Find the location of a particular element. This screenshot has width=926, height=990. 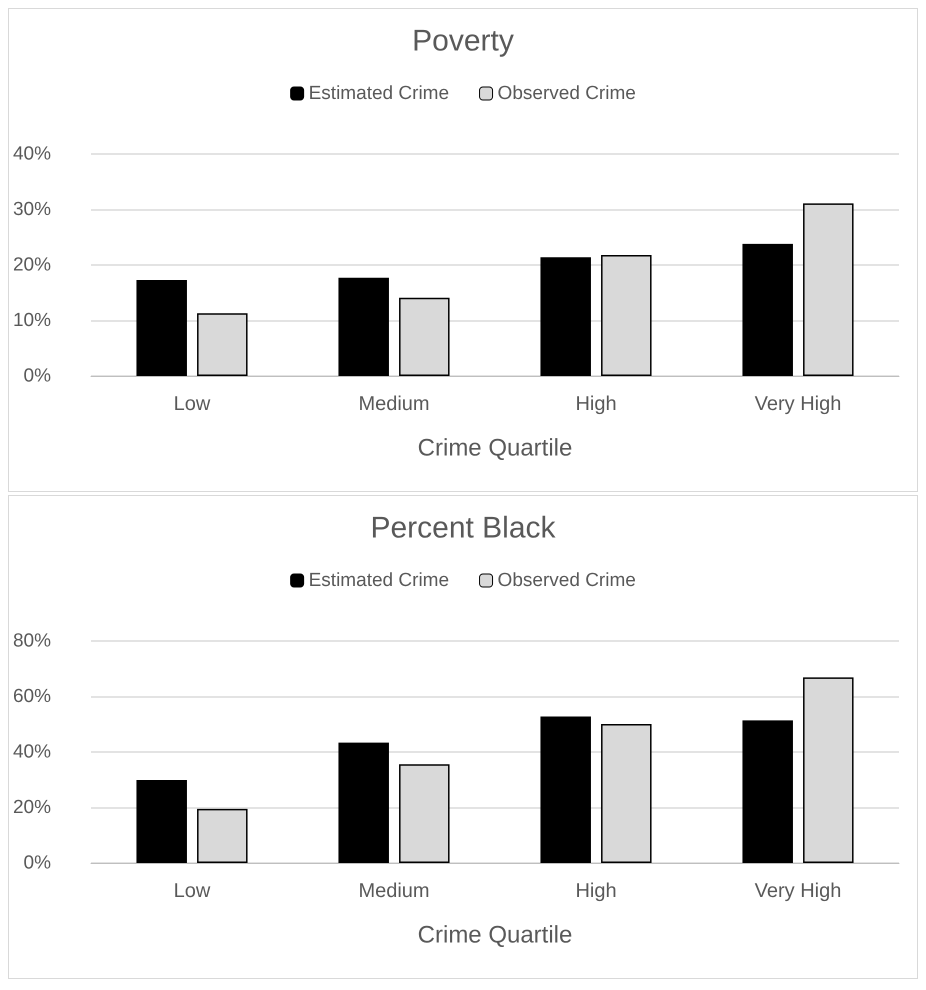

chart-title: Poverty is located at coordinates (463, 41).